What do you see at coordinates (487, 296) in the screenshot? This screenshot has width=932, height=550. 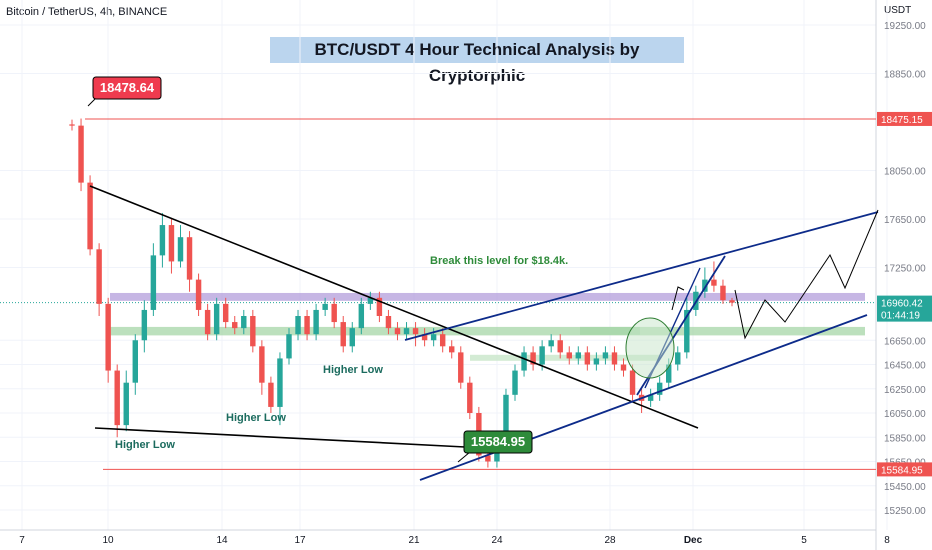 I see `purple-resistance-zone` at bounding box center [487, 296].